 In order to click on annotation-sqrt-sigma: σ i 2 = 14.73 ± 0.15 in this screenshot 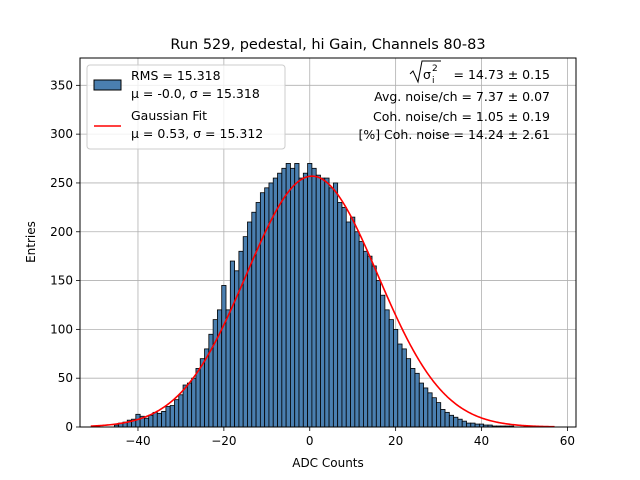, I will do `click(479, 73)`.